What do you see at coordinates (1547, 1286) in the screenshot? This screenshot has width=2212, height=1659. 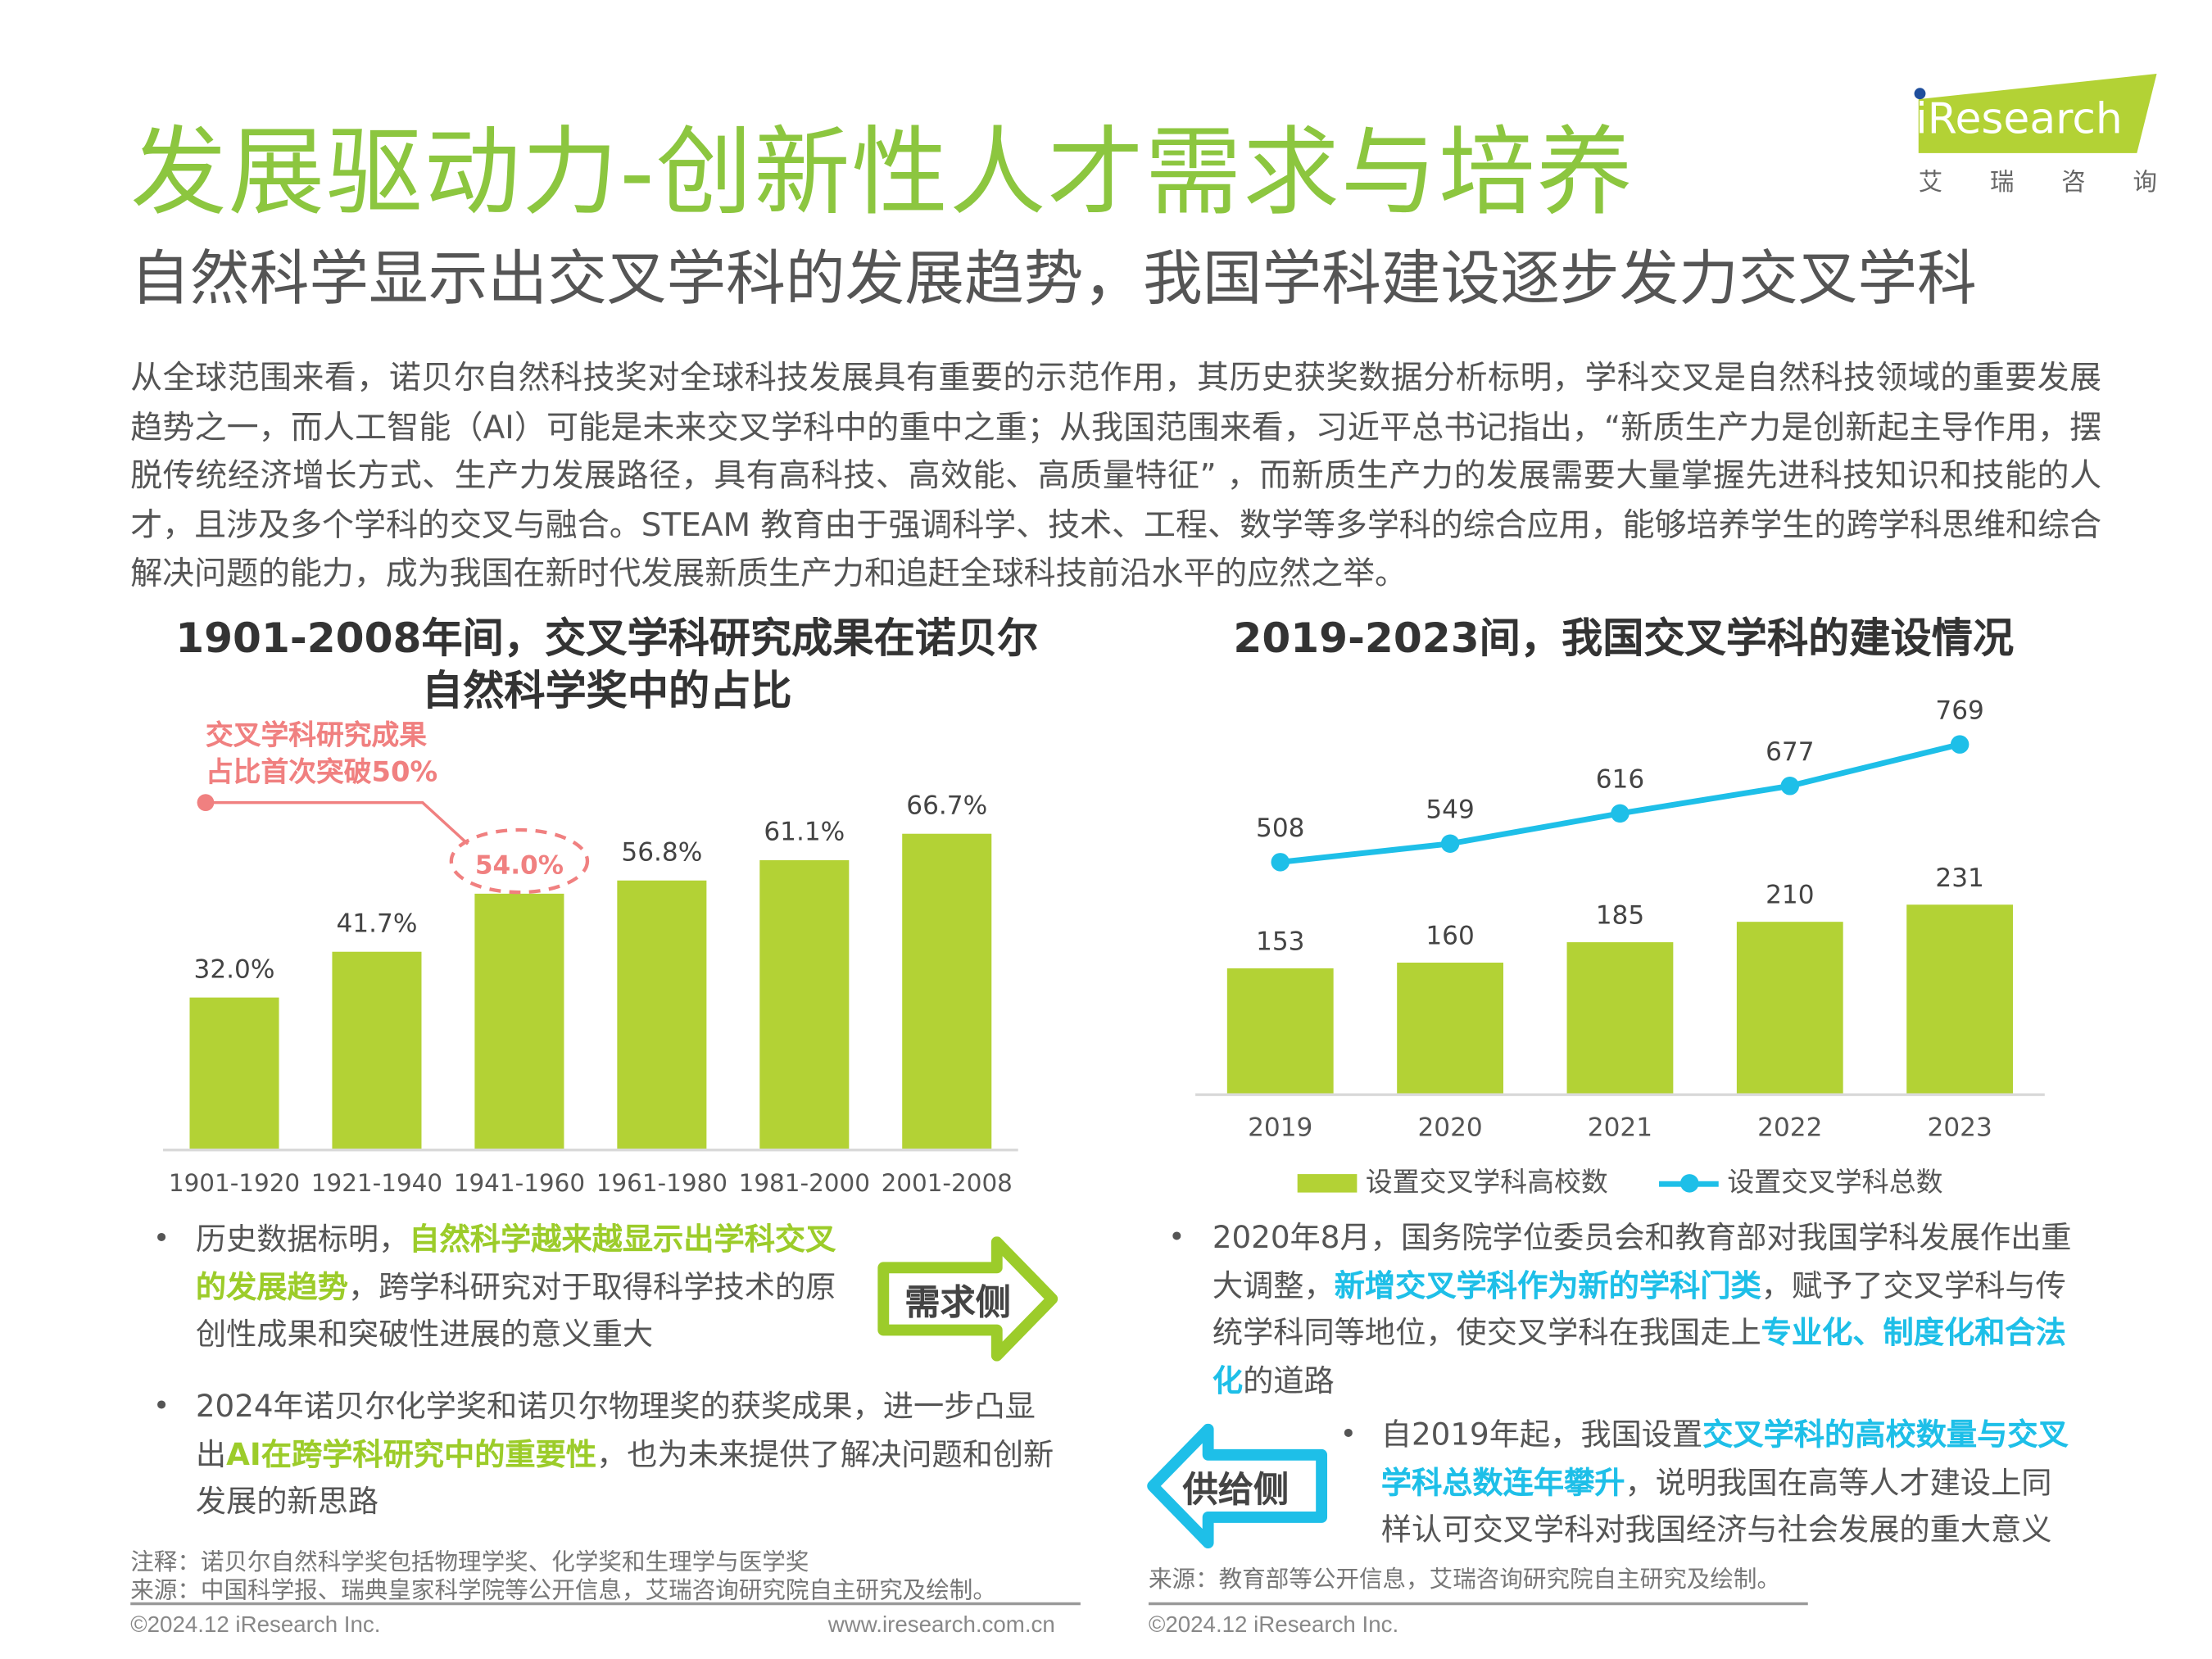 I see `highlight: 新增交叉学科作为新的学科门类` at bounding box center [1547, 1286].